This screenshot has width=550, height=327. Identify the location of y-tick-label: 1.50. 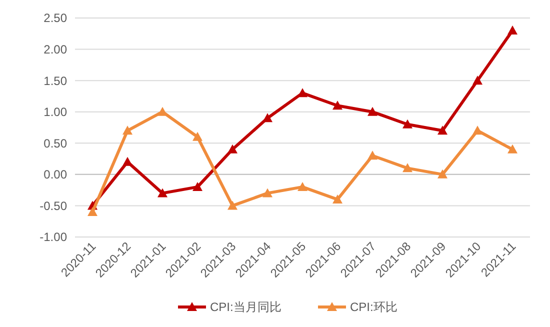
(56, 81).